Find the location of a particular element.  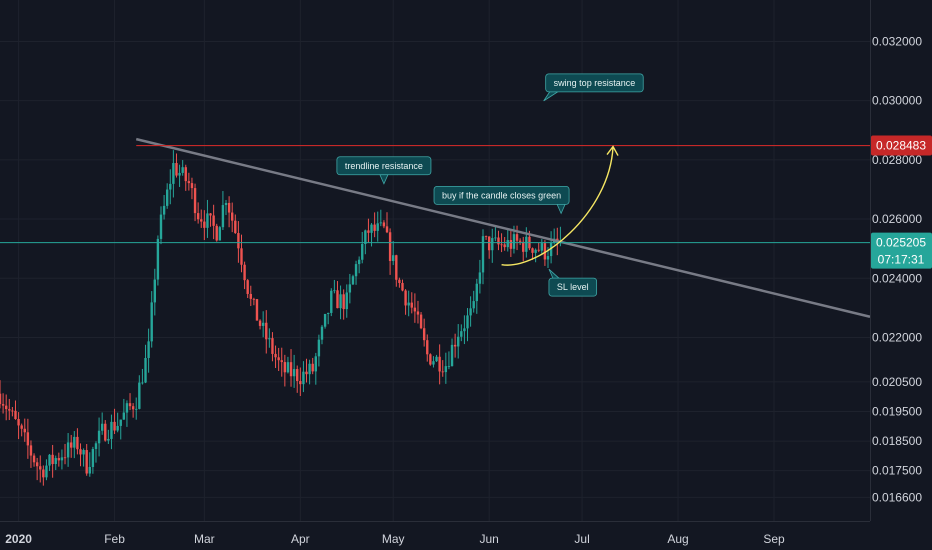

time-tick-label: Feb is located at coordinates (114, 539).